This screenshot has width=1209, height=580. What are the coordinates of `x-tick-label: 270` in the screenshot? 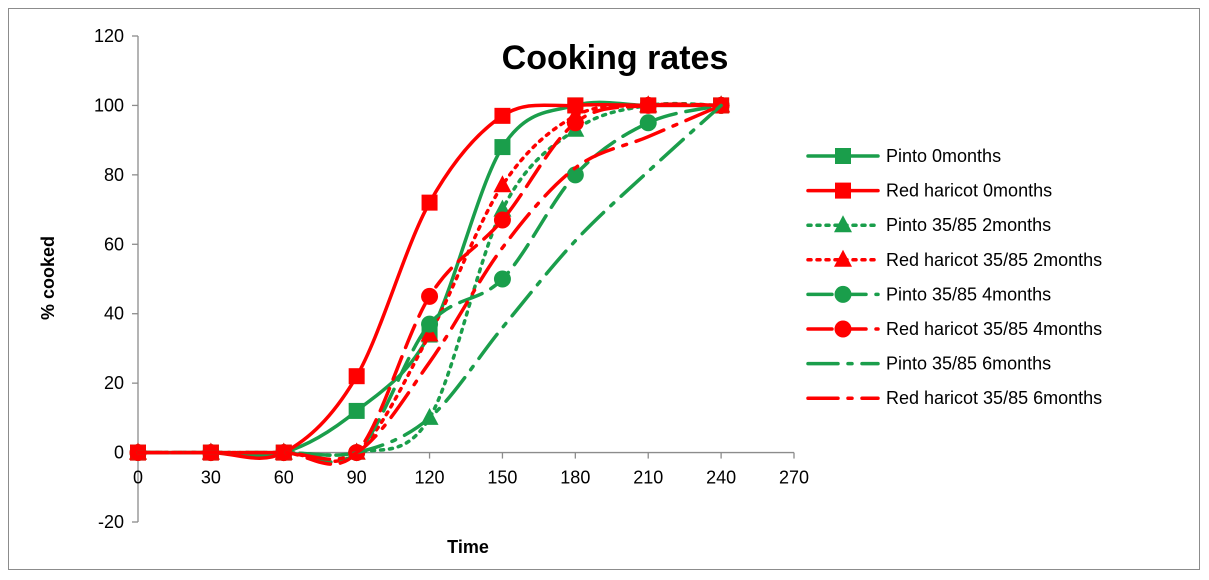 It's located at (794, 478).